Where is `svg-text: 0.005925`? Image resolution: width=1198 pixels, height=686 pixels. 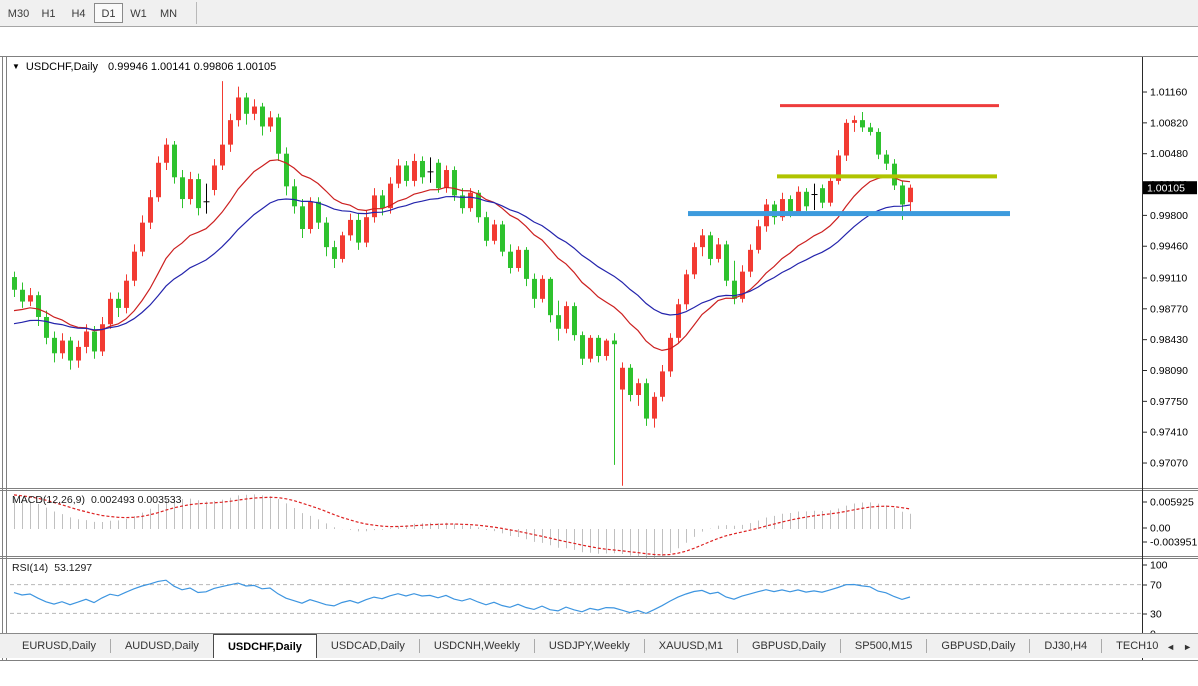
svg-text: 0.005925 is located at coordinates (1172, 503).